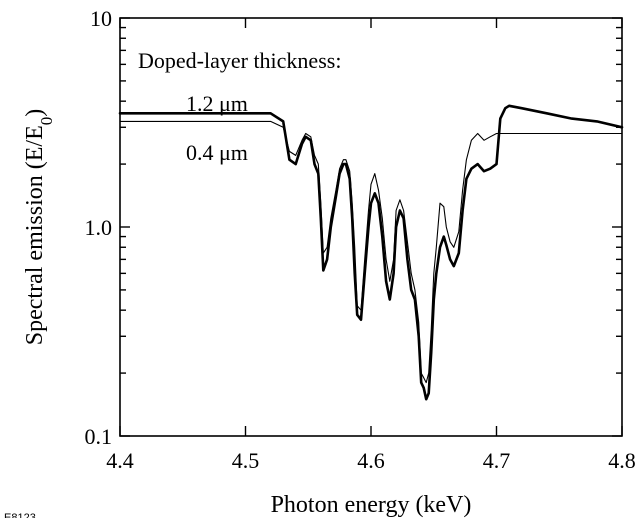  Describe the element at coordinates (217, 103) in the screenshot. I see `legend-label-1-2um: 1.2 μm` at that location.